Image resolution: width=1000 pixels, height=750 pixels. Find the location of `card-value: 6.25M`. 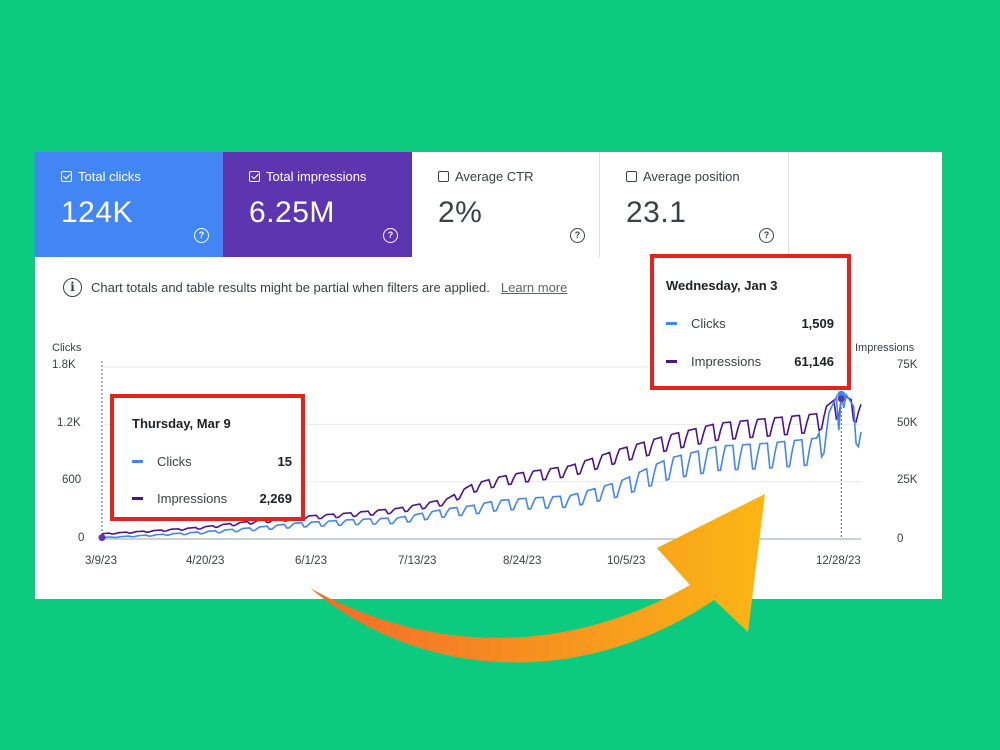

card-value: 6.25M is located at coordinates (292, 212).